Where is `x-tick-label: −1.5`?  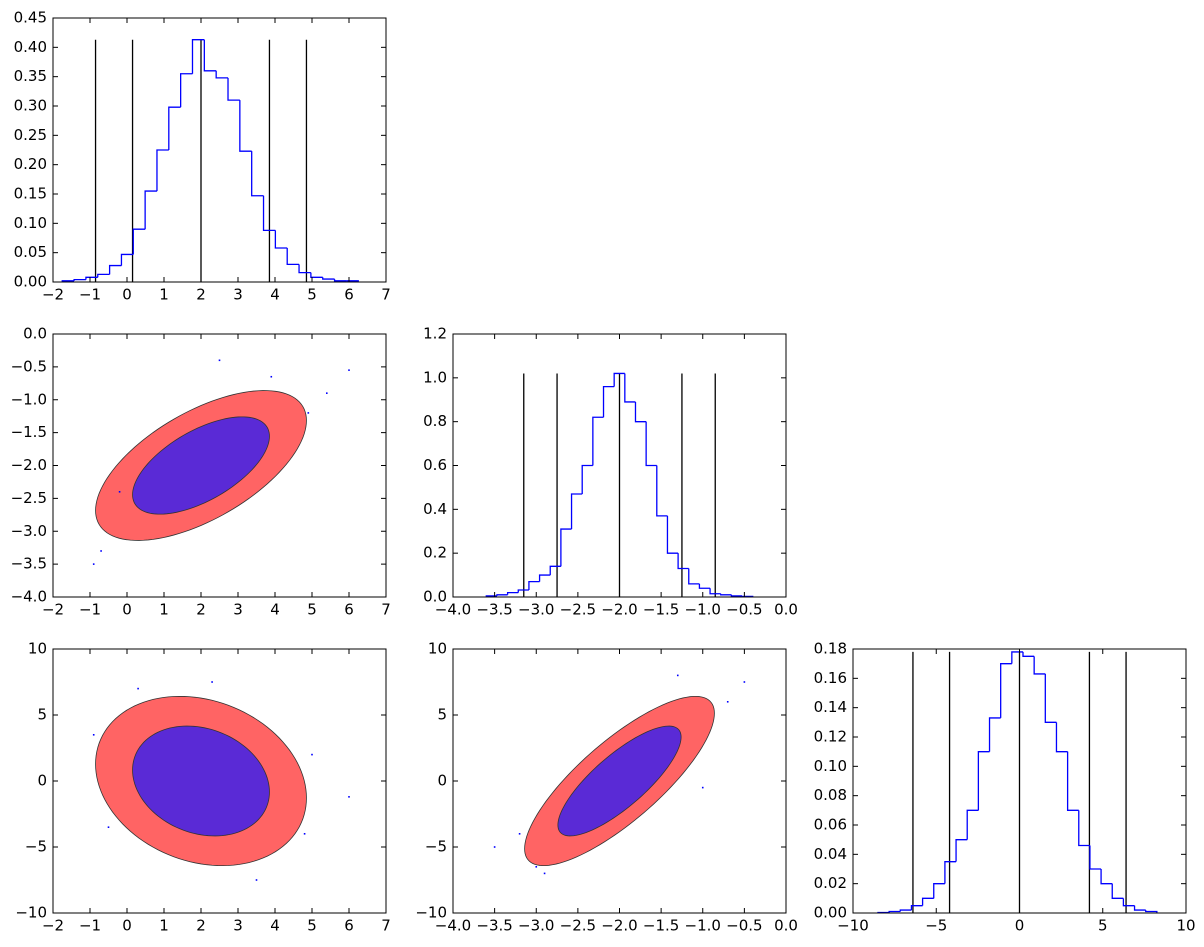 x-tick-label: −1.5 is located at coordinates (661, 610).